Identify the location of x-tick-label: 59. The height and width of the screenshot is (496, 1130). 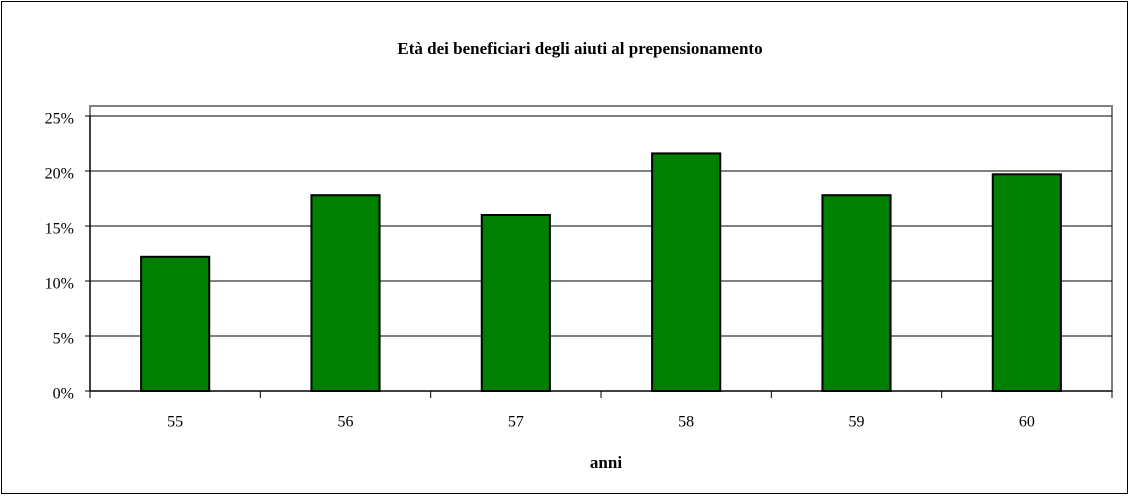
(857, 422).